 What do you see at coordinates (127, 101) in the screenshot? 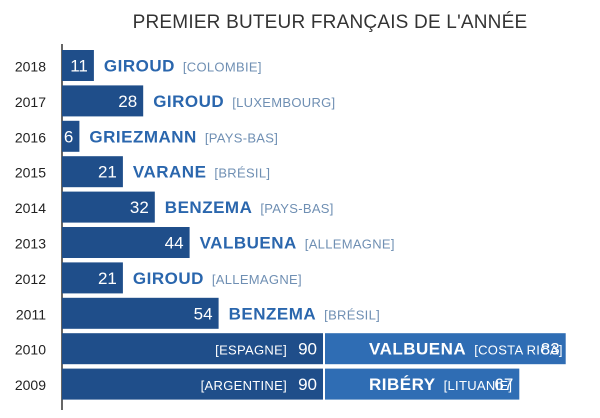
I see `value-label: 28` at bounding box center [127, 101].